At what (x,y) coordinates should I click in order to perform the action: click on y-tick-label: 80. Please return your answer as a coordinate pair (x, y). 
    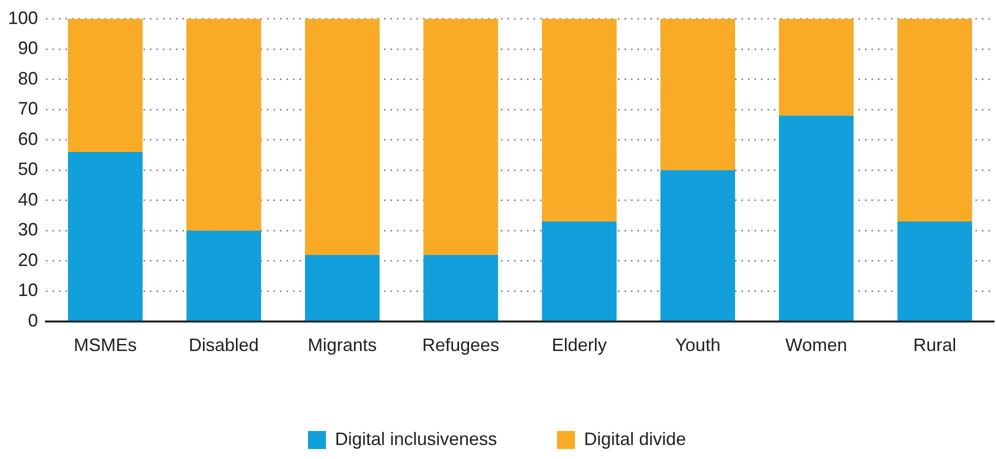
    Looking at the image, I should click on (28, 78).